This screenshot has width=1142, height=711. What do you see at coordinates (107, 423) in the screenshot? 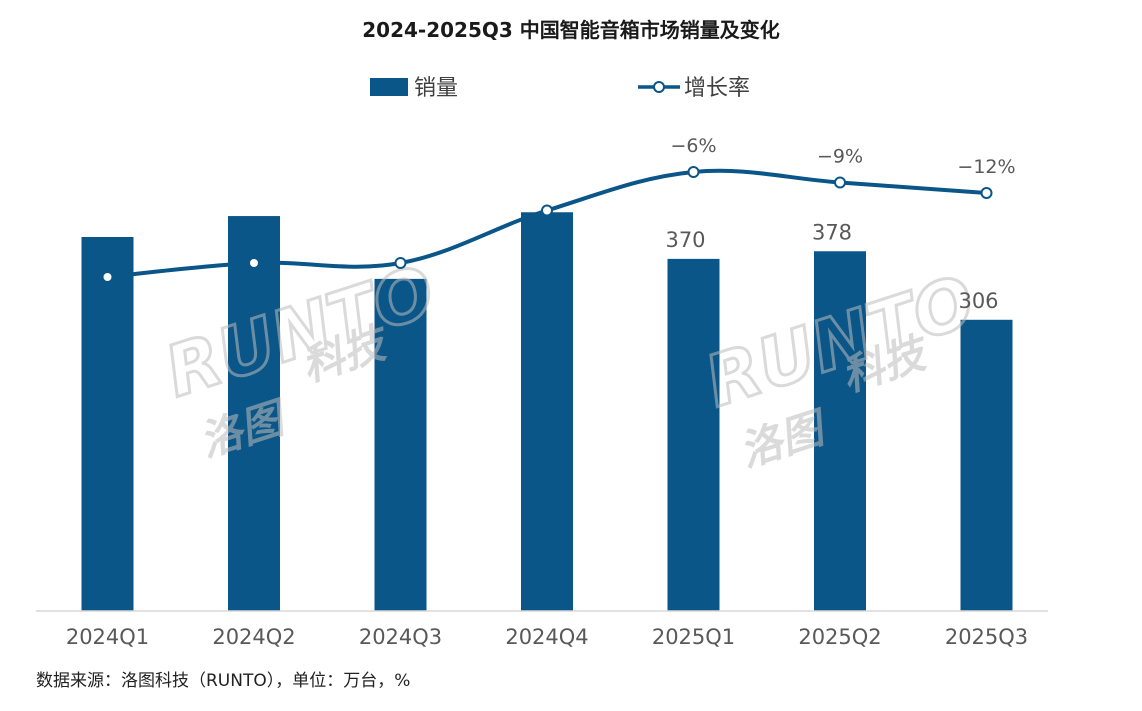
I see `bar-2024q1` at bounding box center [107, 423].